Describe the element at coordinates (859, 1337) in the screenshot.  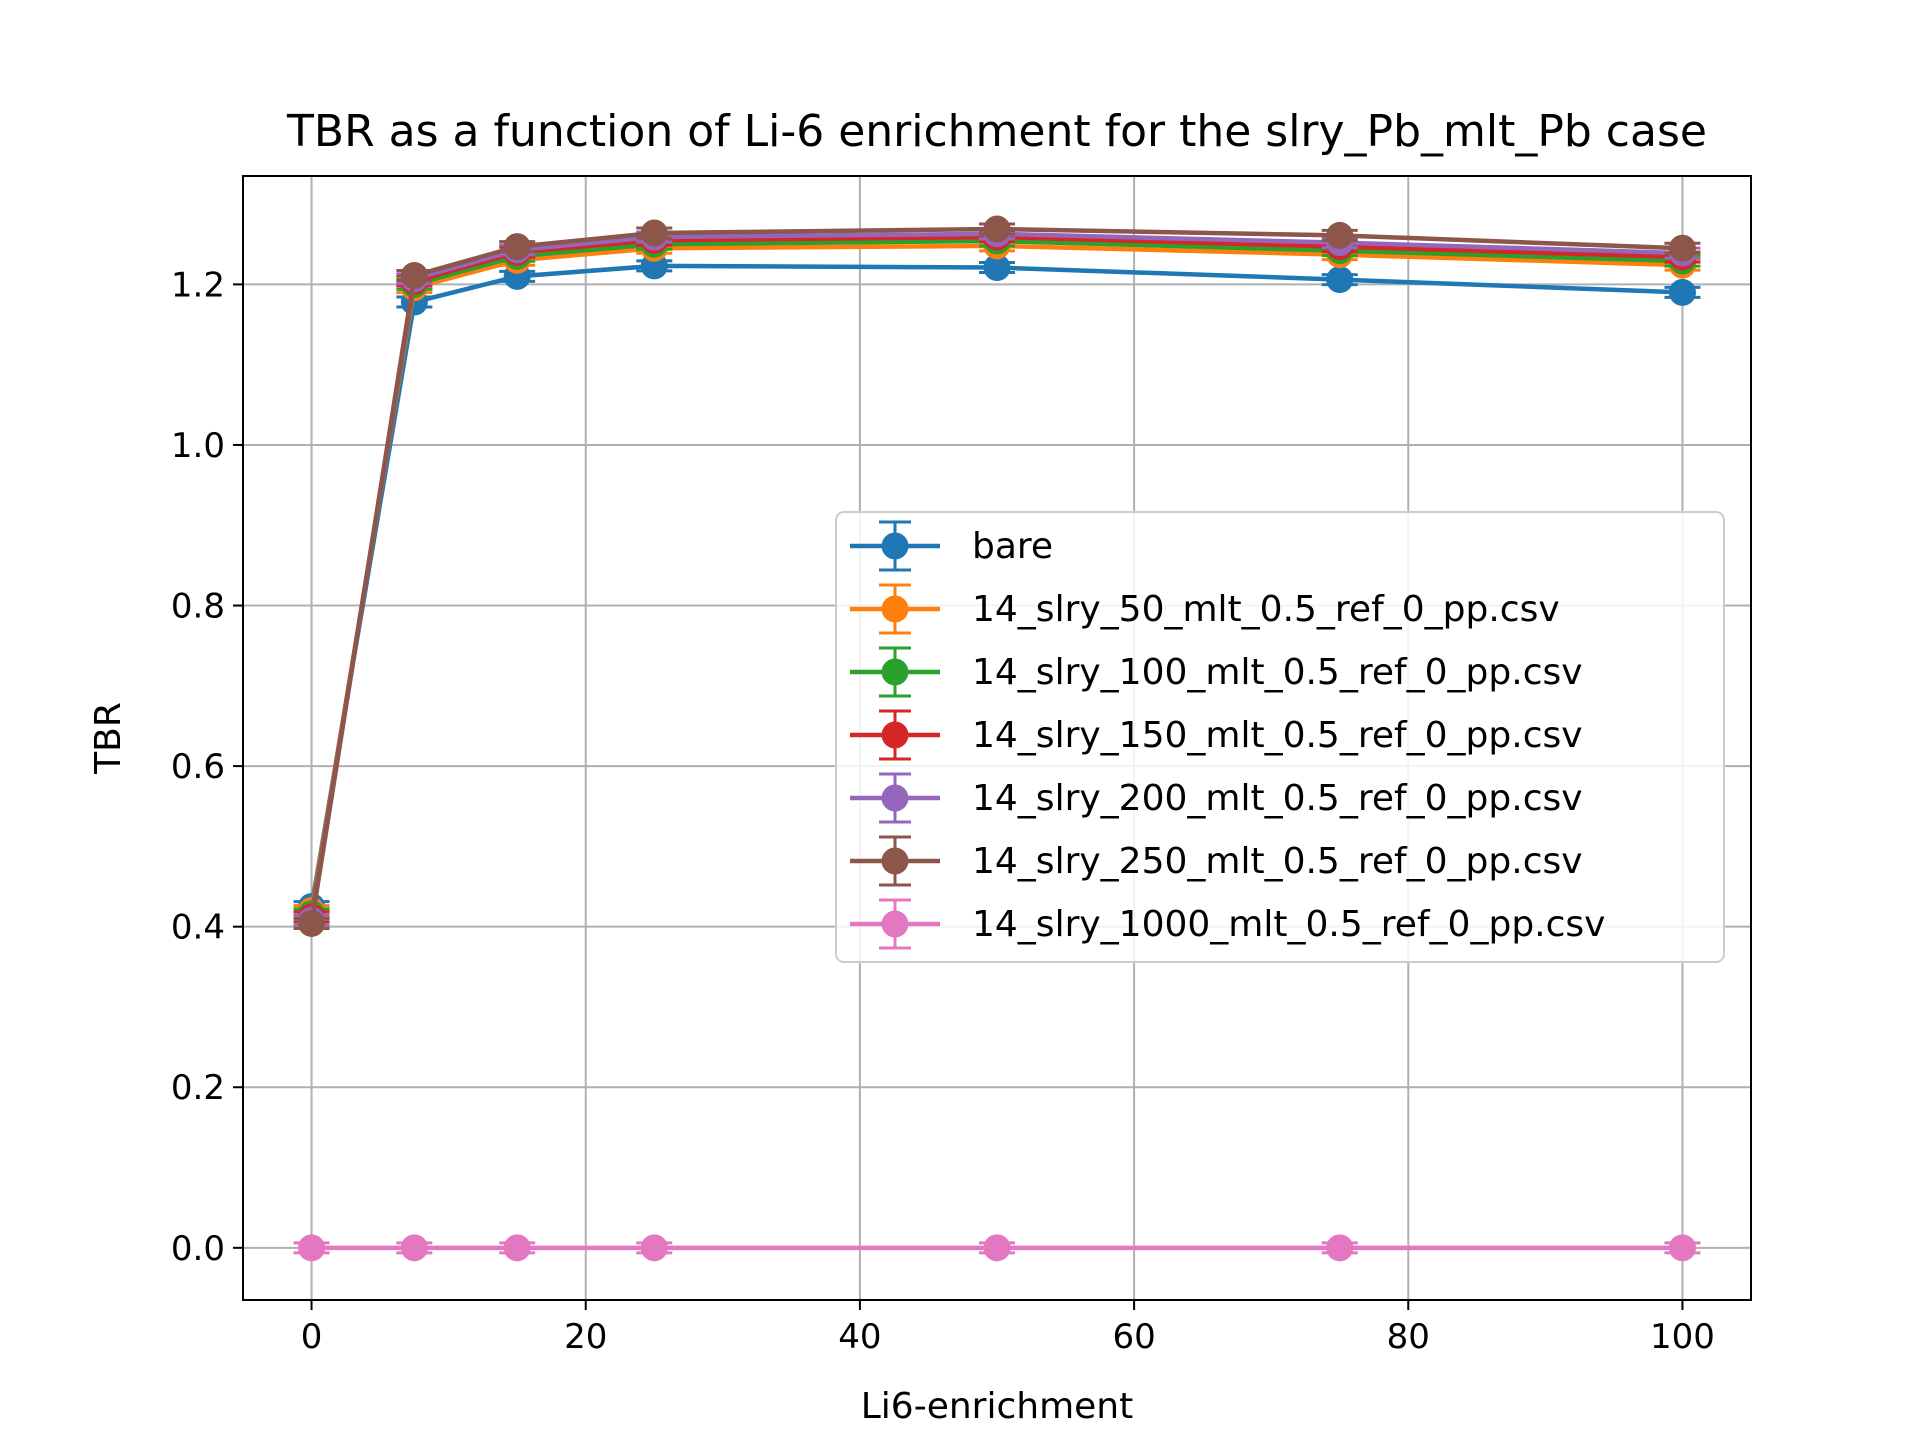
I see `x-tick-label: 40` at that location.